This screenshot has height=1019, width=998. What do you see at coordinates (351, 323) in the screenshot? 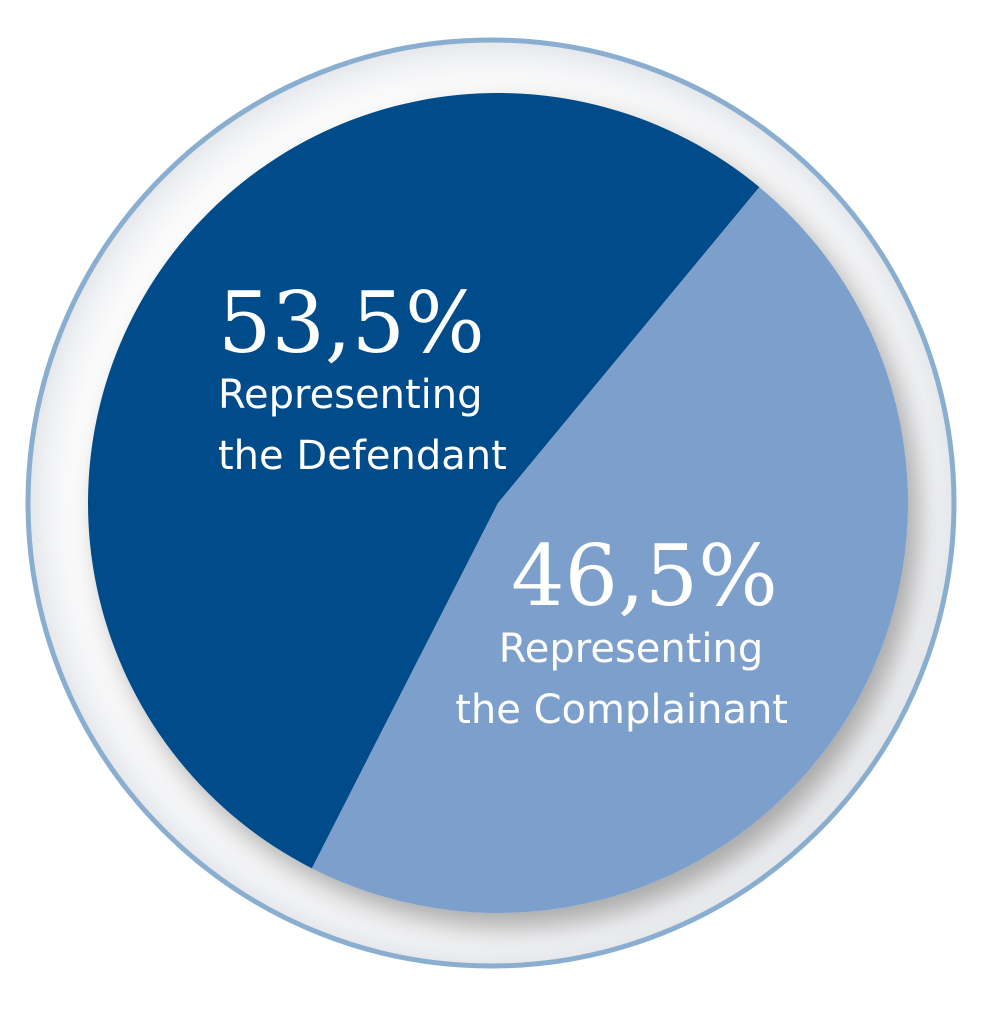
I see `slice-defendant-value: 53,5%` at bounding box center [351, 323].